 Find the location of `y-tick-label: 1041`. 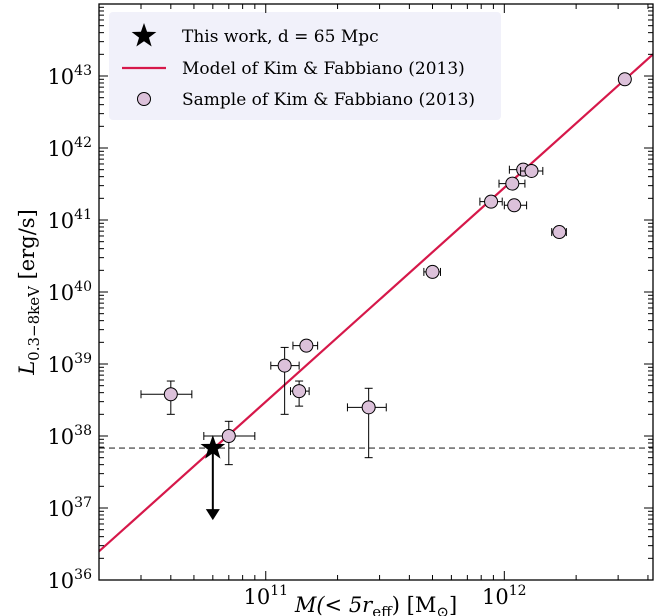

y-tick-label: 1041 is located at coordinates (69, 220).